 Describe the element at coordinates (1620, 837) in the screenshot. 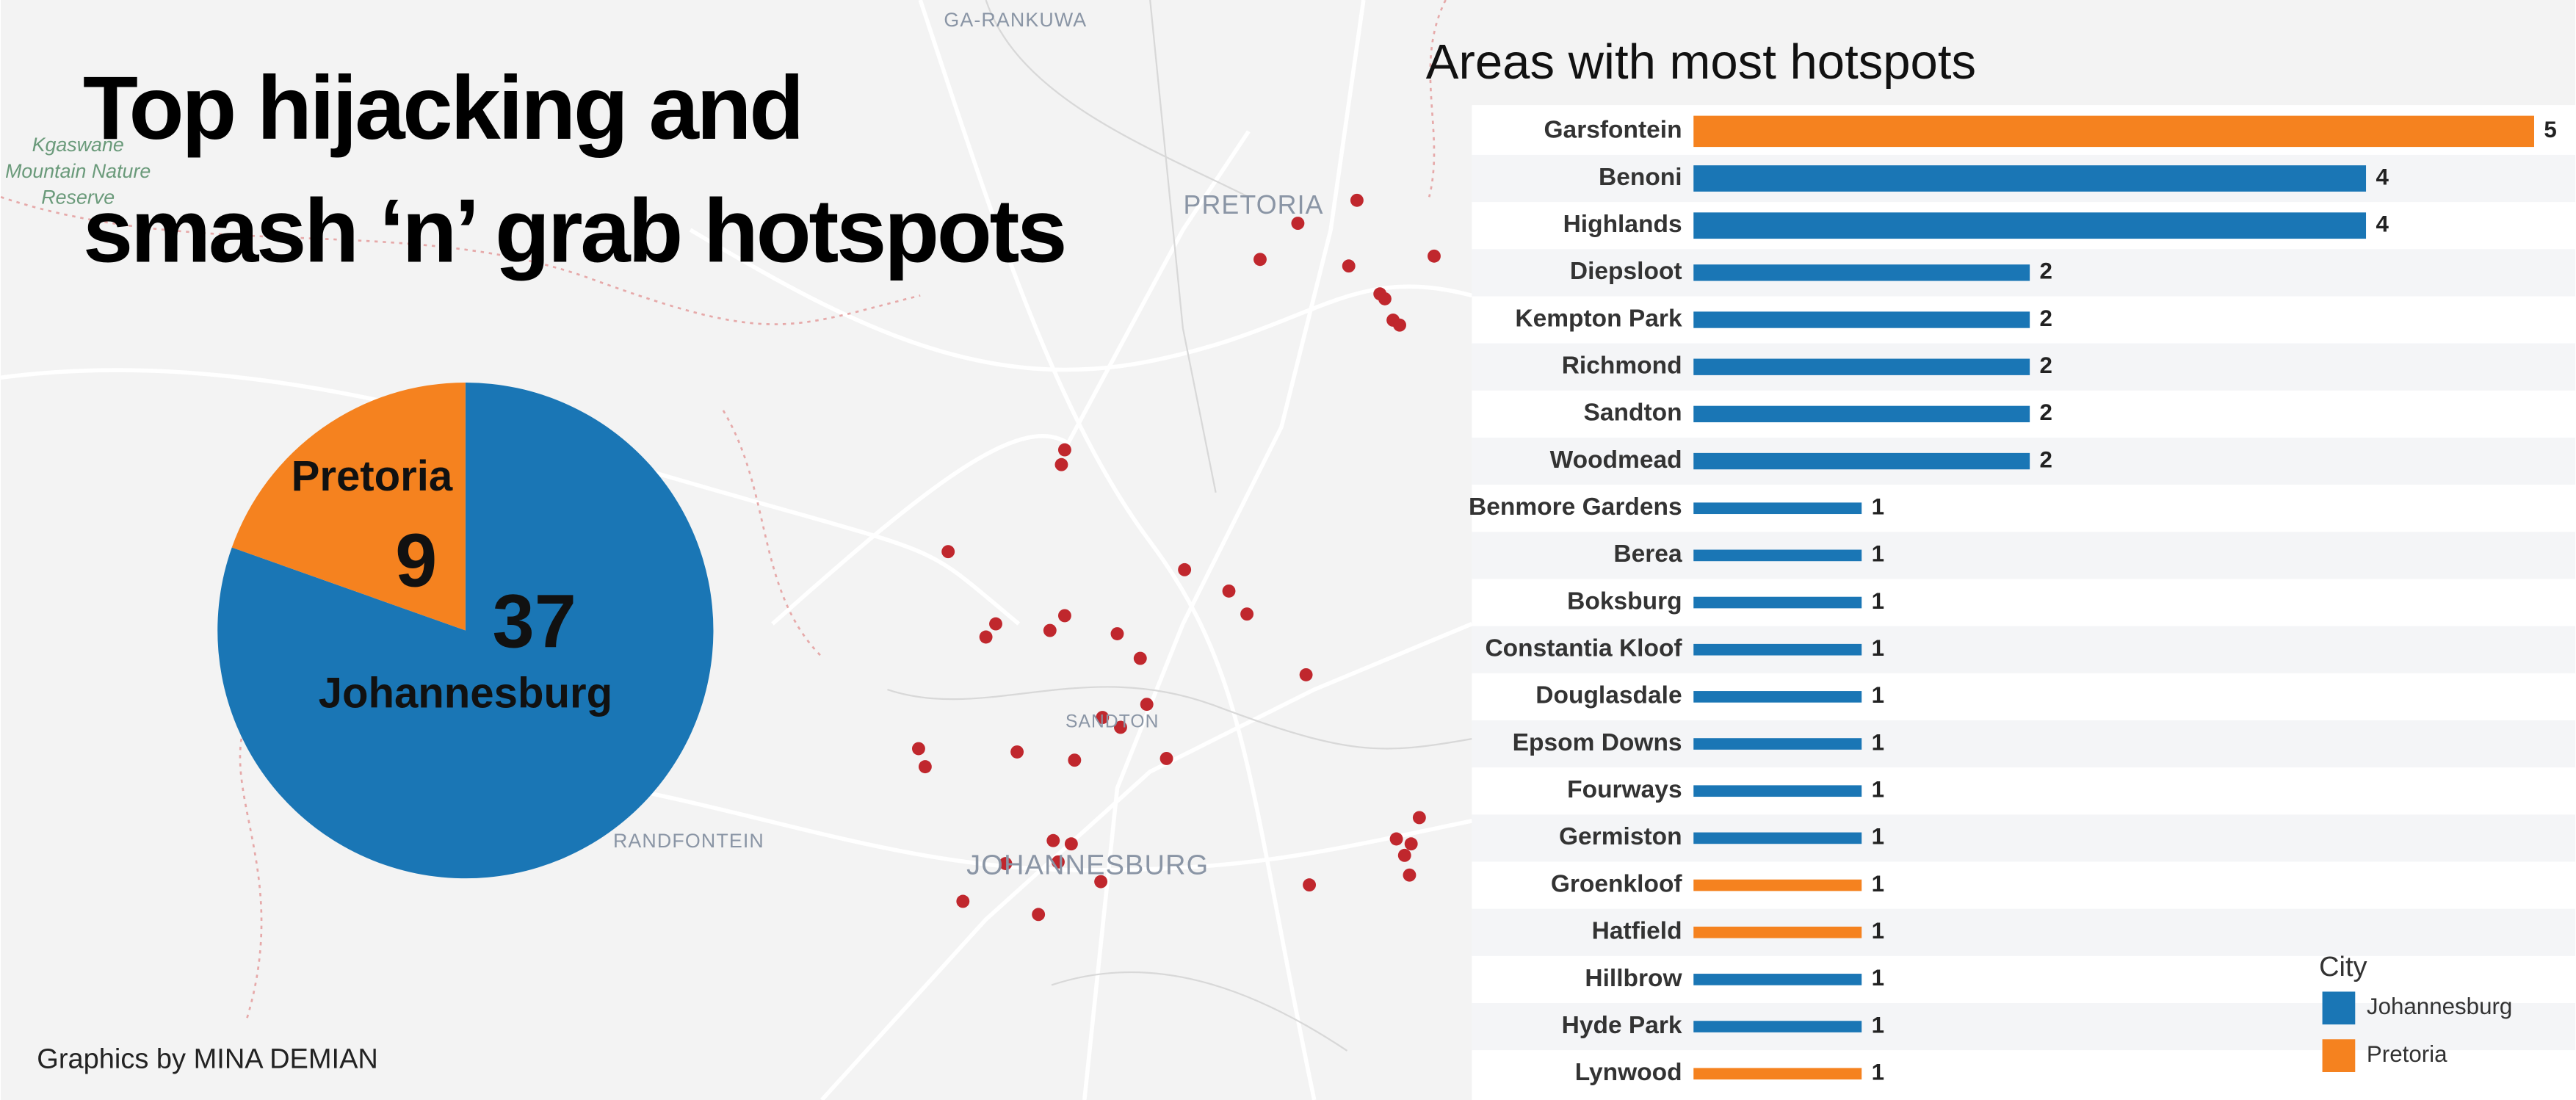

I see `category-label: Germiston` at that location.